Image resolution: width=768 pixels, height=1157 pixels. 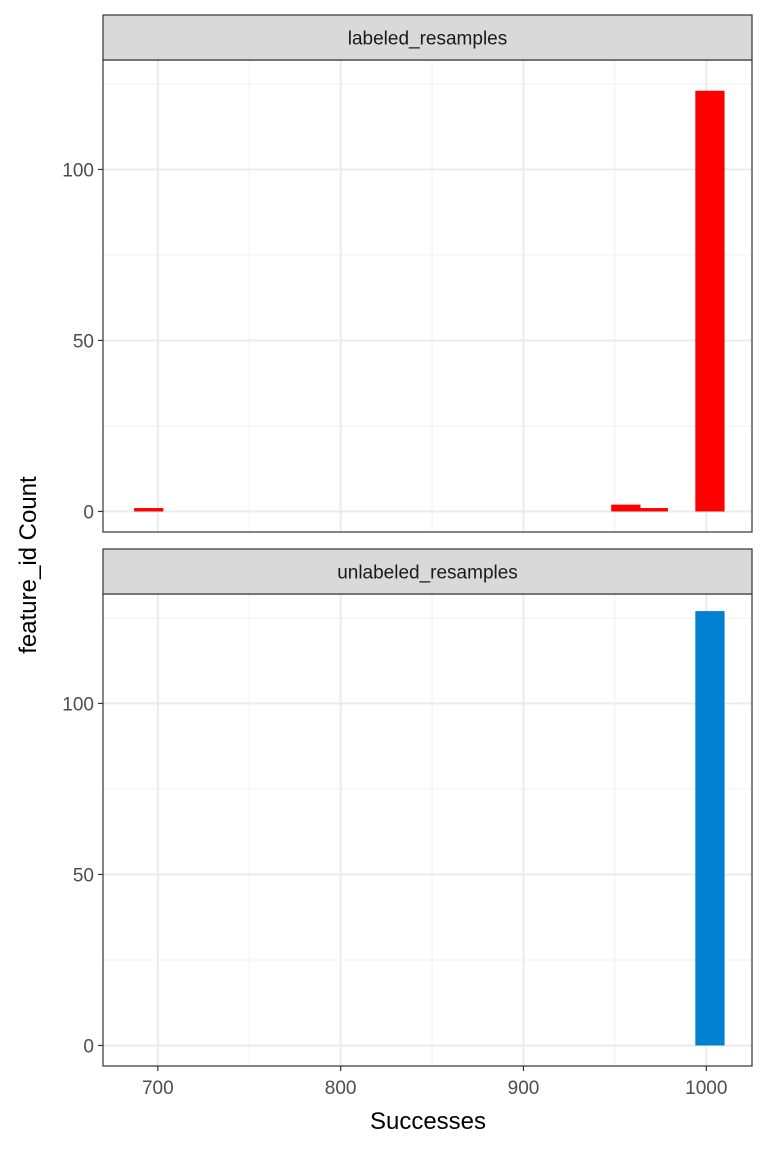 What do you see at coordinates (341, 1088) in the screenshot?
I see `x-tick-label: 800` at bounding box center [341, 1088].